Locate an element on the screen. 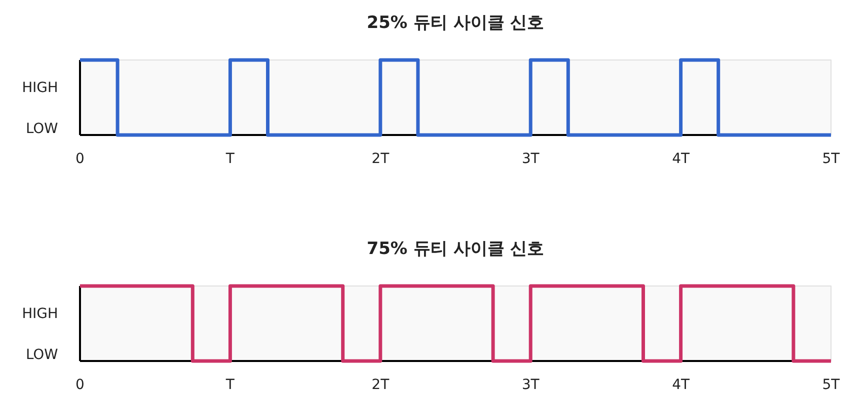 This screenshot has height=398, width=866. chart-title: 25% 듀티 사이클 신호 is located at coordinates (455, 23).